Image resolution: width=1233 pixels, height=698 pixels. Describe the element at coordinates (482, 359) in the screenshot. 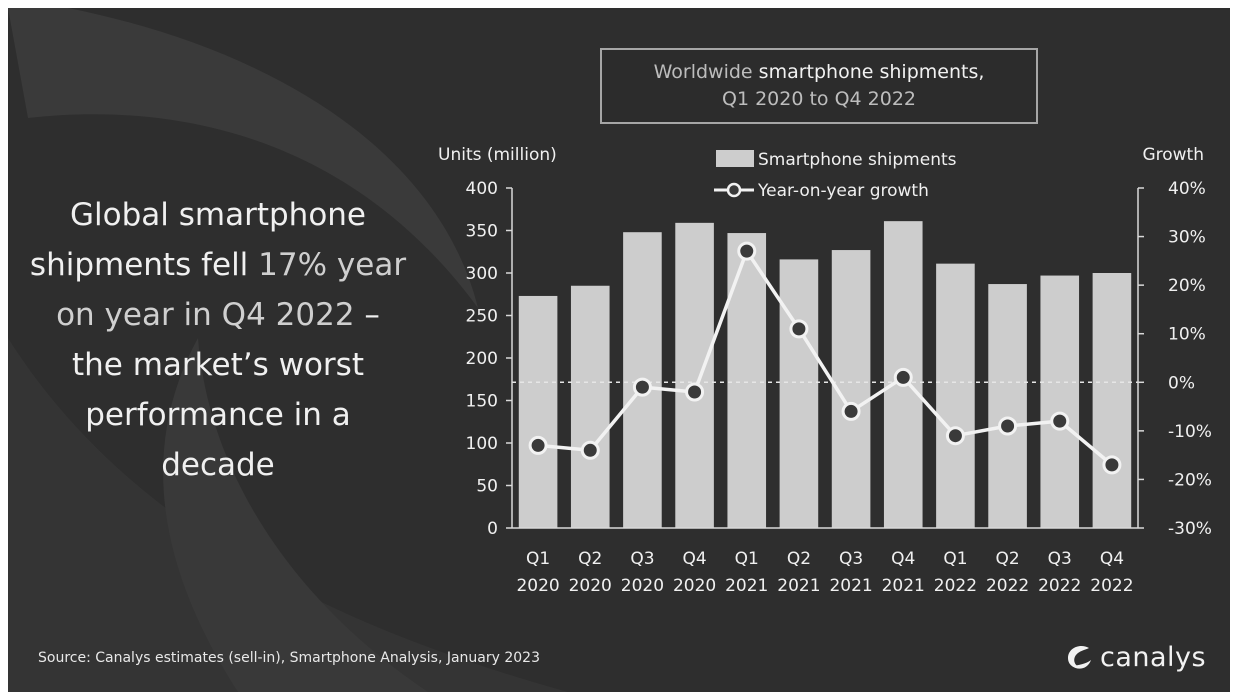

I see `left-tick-label: 200` at that location.